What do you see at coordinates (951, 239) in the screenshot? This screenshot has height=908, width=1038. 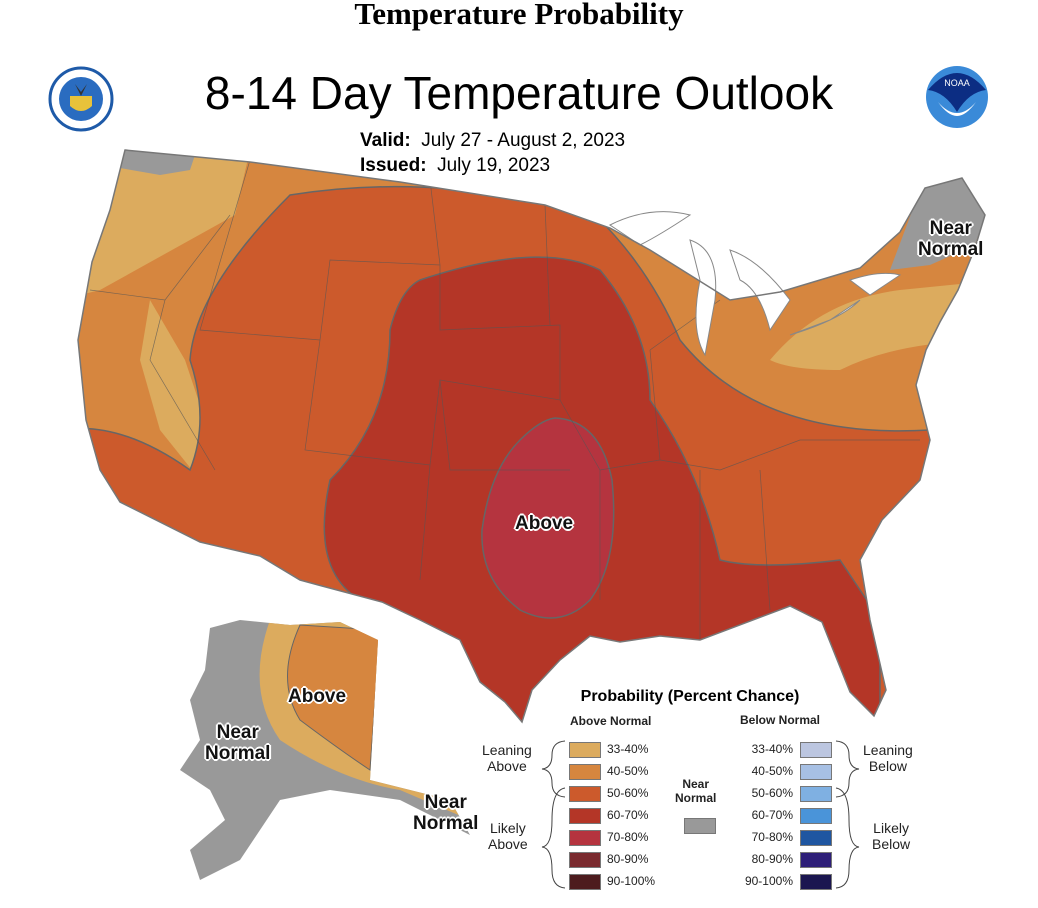 I see `label-ne-near-normal: Near Normal` at bounding box center [951, 239].